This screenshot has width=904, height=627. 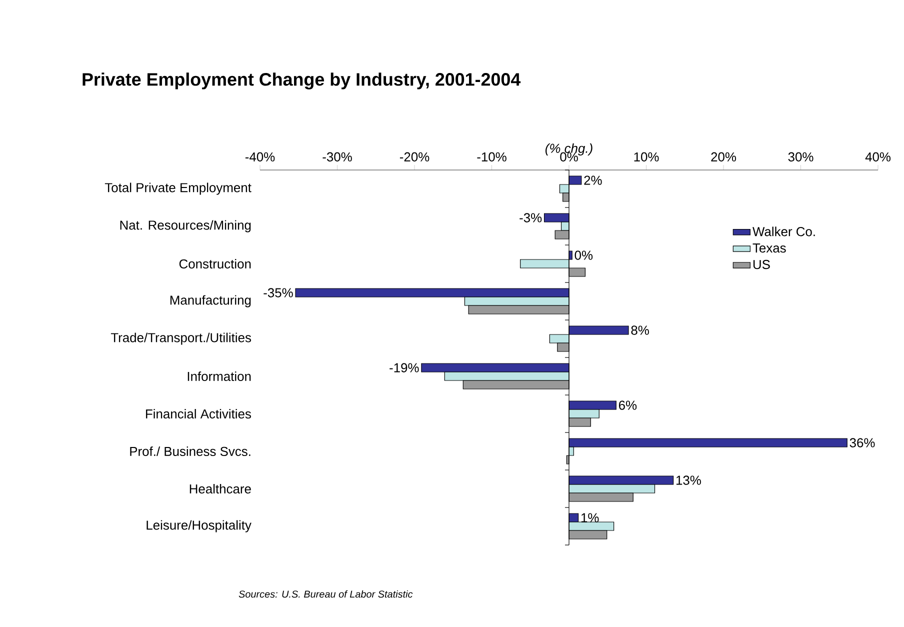 What do you see at coordinates (878, 157) in the screenshot?
I see `x-tick-label: 40%` at bounding box center [878, 157].